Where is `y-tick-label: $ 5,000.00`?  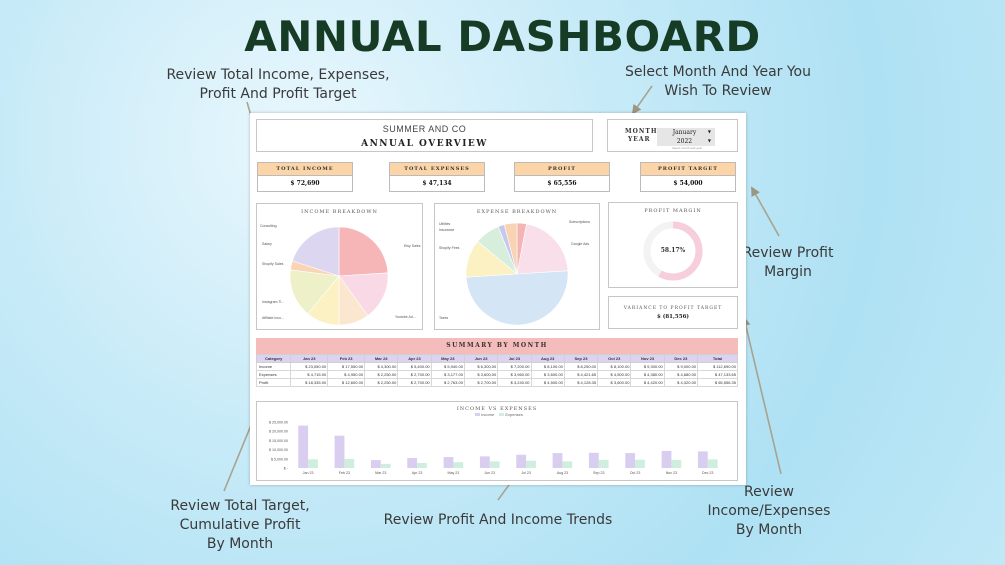 y-tick-label: $ 5,000.00 is located at coordinates (279, 459).